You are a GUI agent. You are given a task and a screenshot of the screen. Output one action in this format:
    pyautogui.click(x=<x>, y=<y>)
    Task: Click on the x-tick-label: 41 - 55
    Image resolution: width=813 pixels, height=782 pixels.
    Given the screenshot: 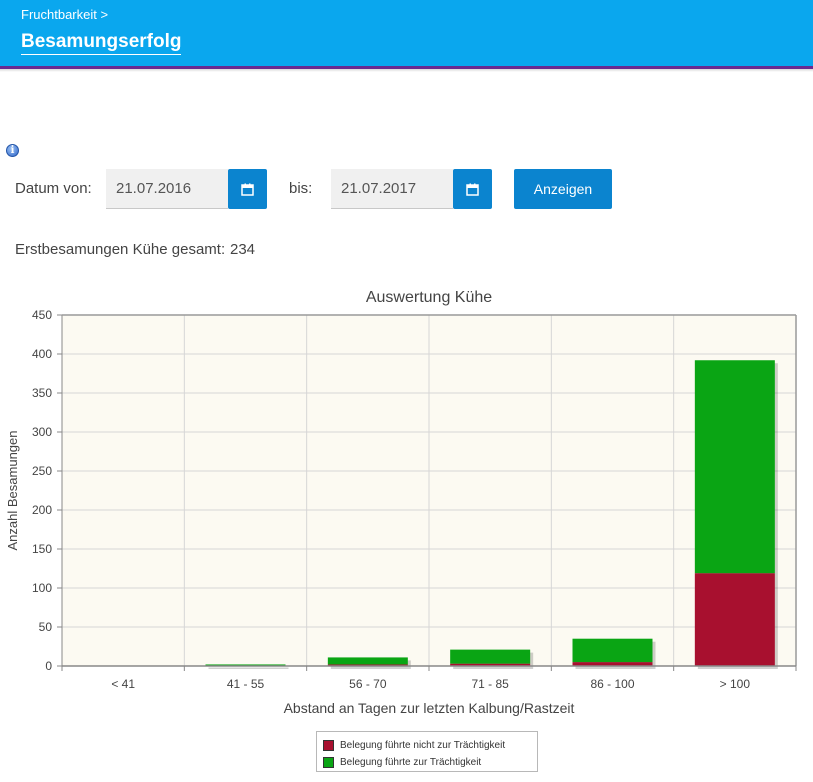 What is the action you would take?
    pyautogui.click(x=246, y=684)
    